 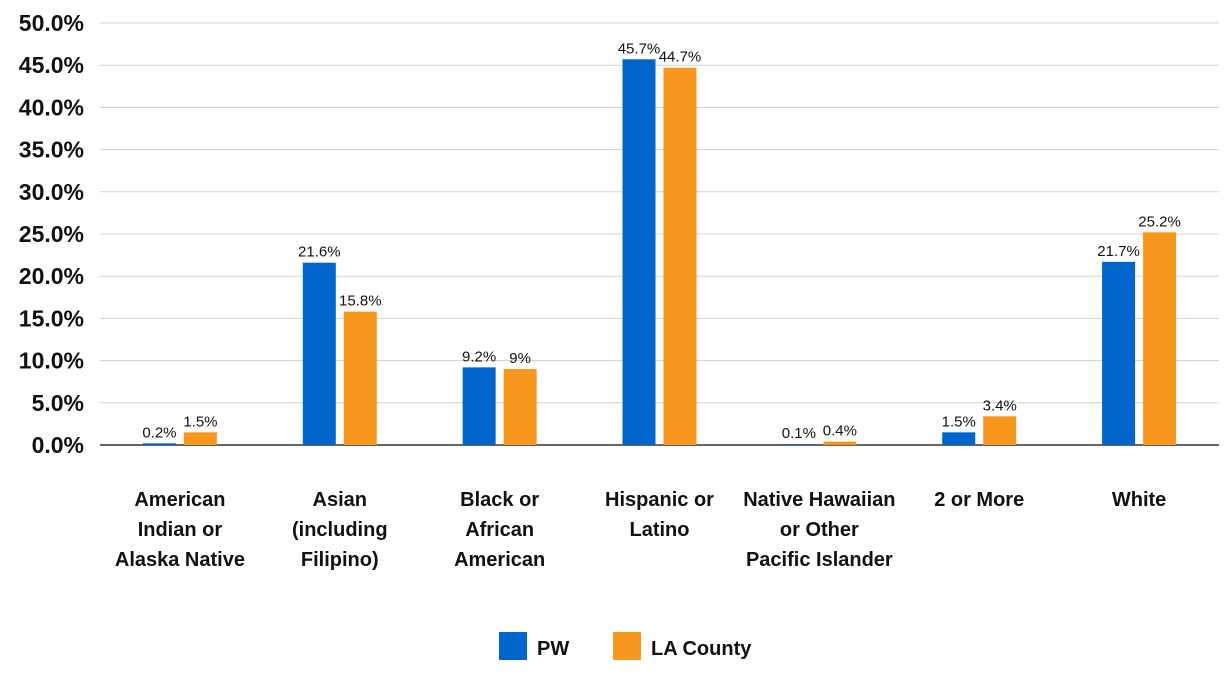 I want to click on y-tick-label: 15.0%, so click(x=51, y=318).